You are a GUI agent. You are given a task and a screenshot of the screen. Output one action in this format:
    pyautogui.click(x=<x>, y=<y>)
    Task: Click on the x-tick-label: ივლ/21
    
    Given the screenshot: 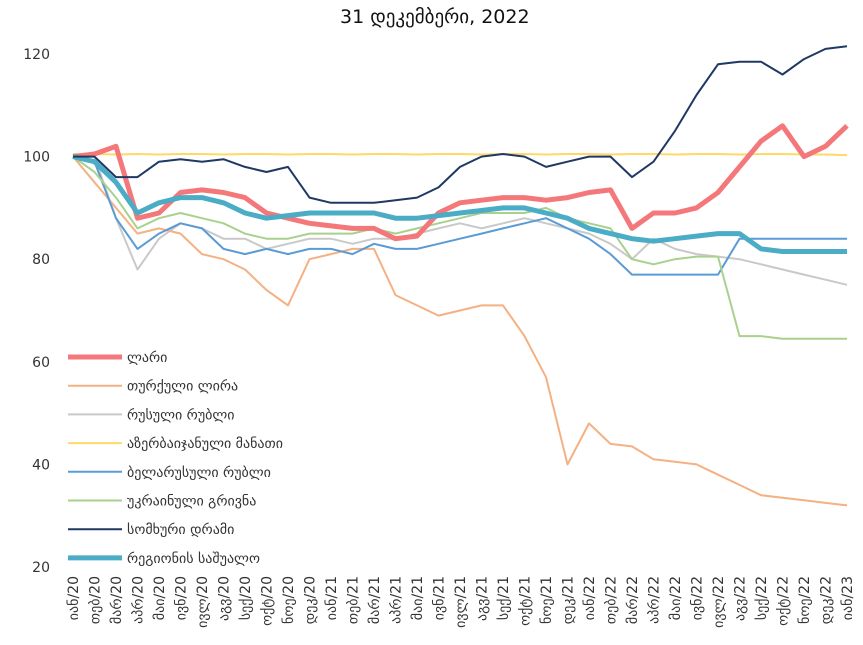 What is the action you would take?
    pyautogui.click(x=461, y=602)
    